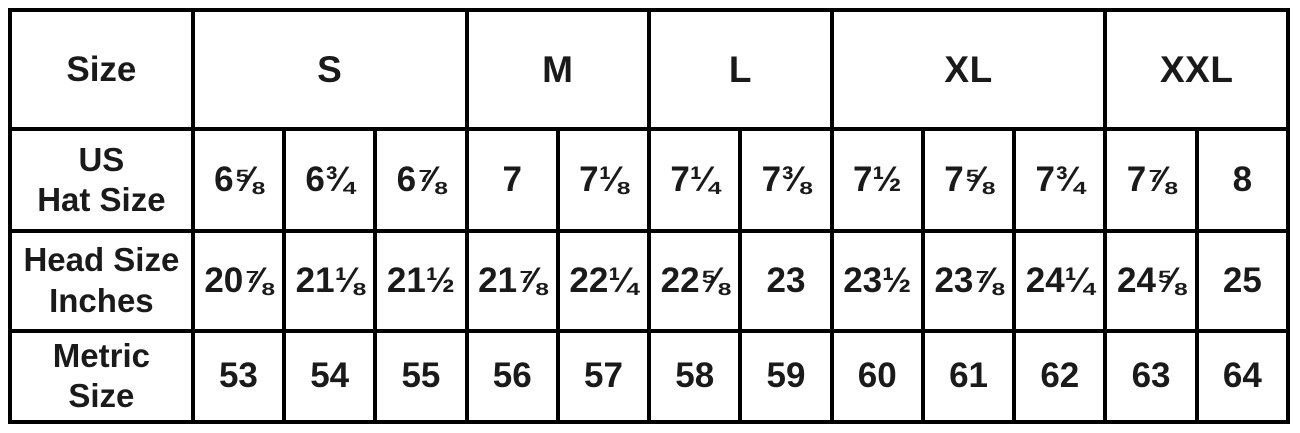 The width and height of the screenshot is (1300, 433). Describe the element at coordinates (695, 280) in the screenshot. I see `head-size-inches-value: 22⅝` at that location.